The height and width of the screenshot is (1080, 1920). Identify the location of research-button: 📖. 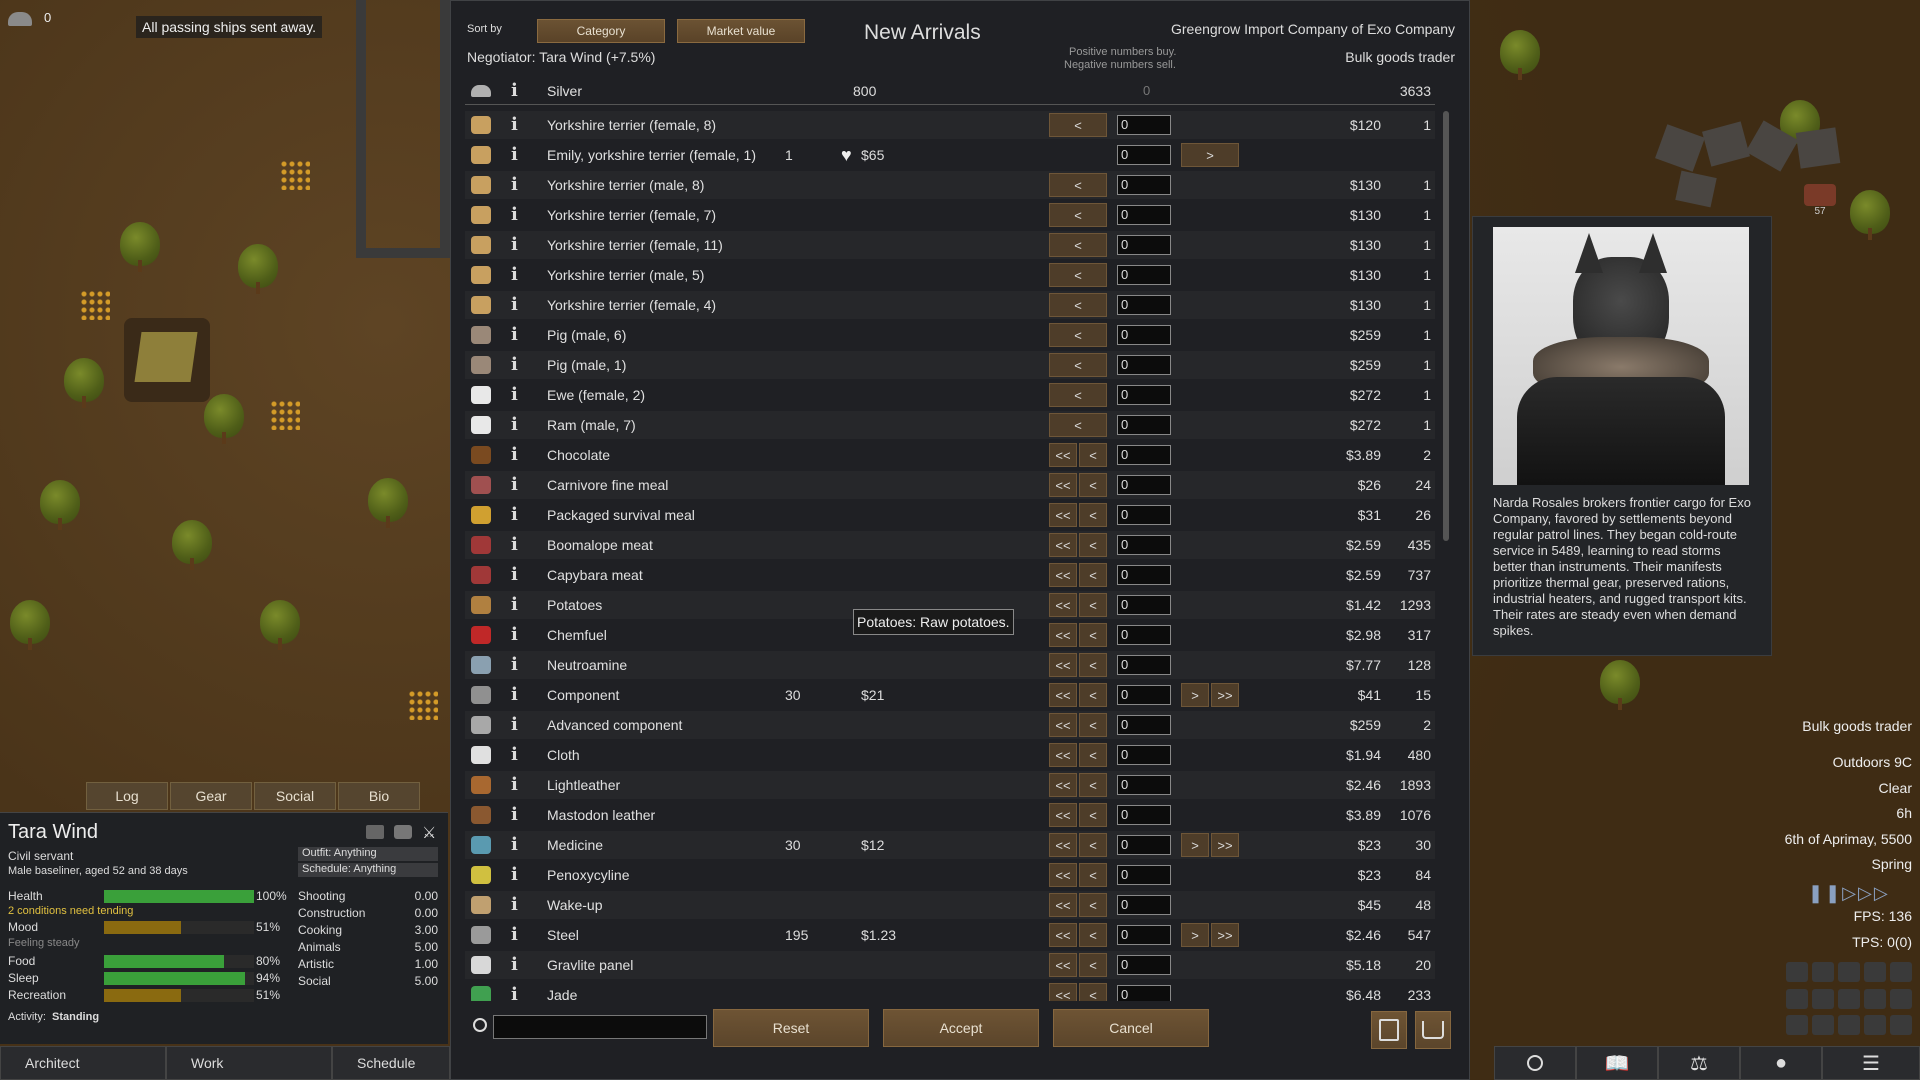
(1617, 1063).